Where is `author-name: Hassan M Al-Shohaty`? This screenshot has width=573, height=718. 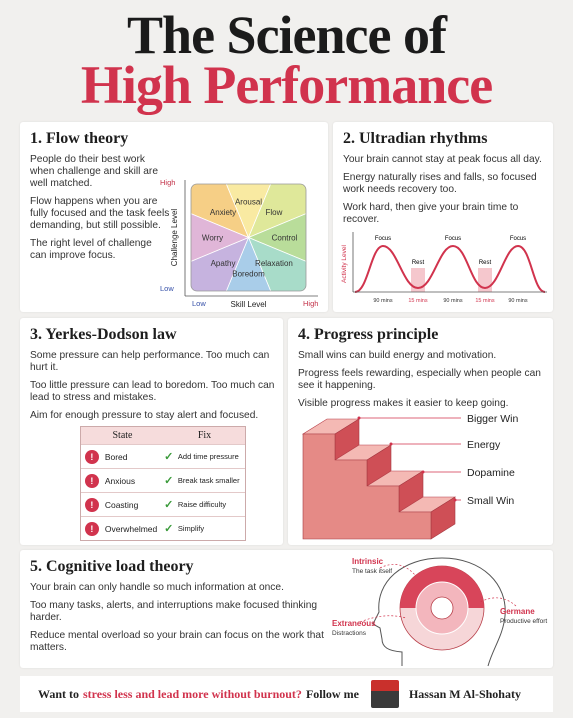 author-name: Hassan M Al-Shohaty is located at coordinates (464, 693).